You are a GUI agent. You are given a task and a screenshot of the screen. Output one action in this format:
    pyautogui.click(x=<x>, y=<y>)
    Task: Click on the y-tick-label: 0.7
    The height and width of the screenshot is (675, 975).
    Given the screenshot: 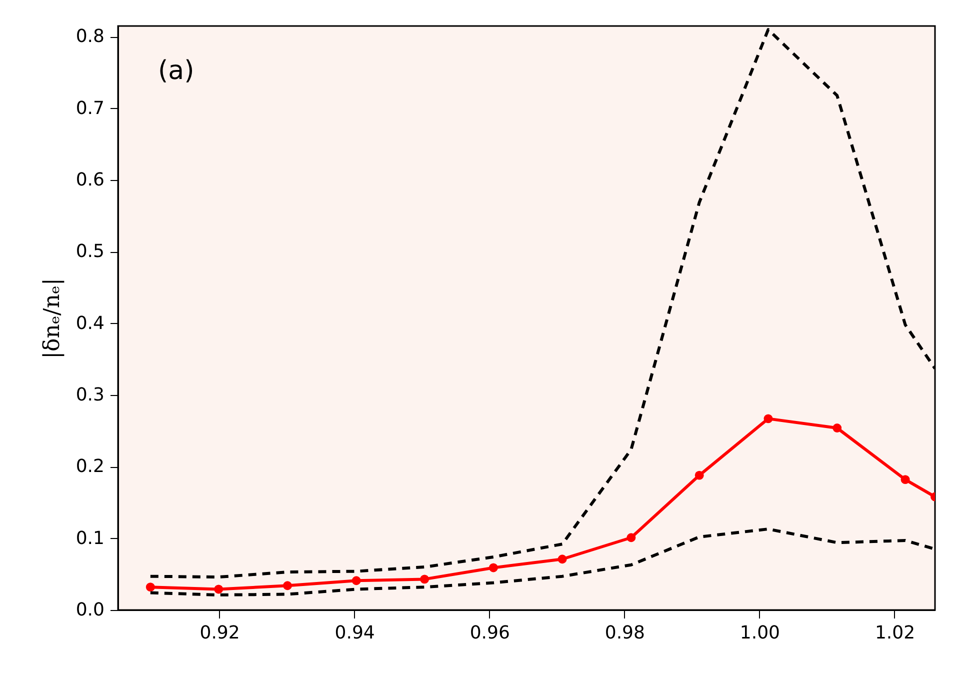 What is the action you would take?
    pyautogui.click(x=90, y=108)
    